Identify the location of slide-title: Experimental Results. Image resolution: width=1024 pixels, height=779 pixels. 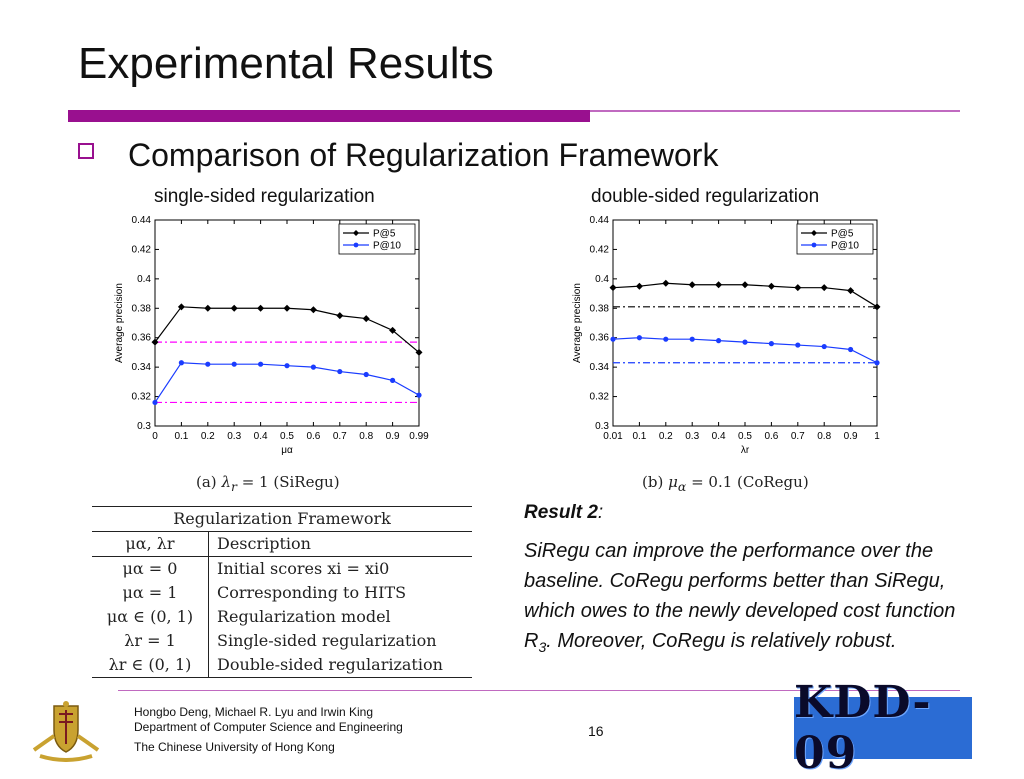
(286, 63).